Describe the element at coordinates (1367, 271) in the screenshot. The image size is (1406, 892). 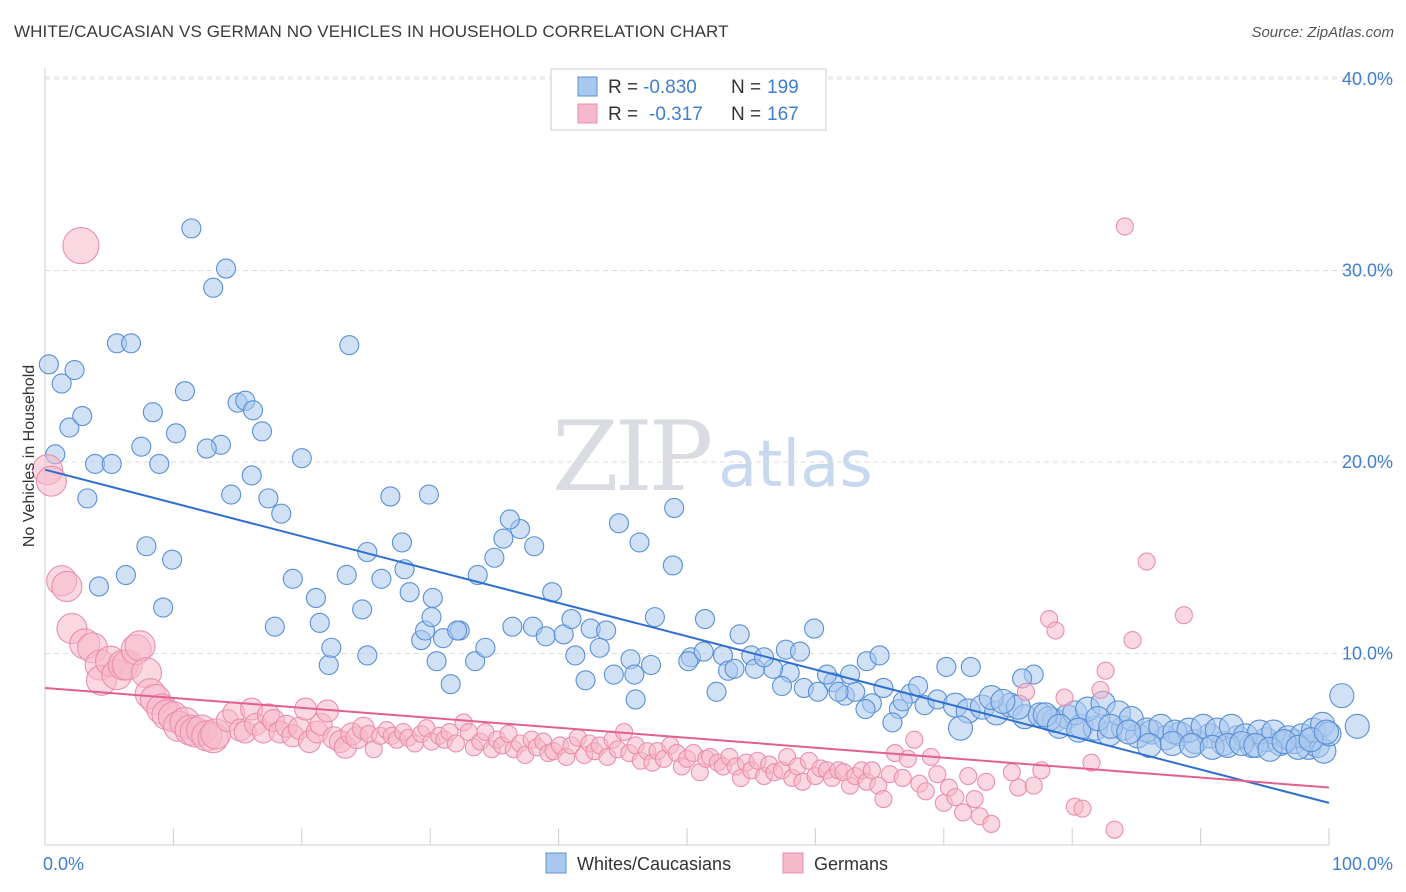
I see `y-tick-label: 30.0%` at that location.